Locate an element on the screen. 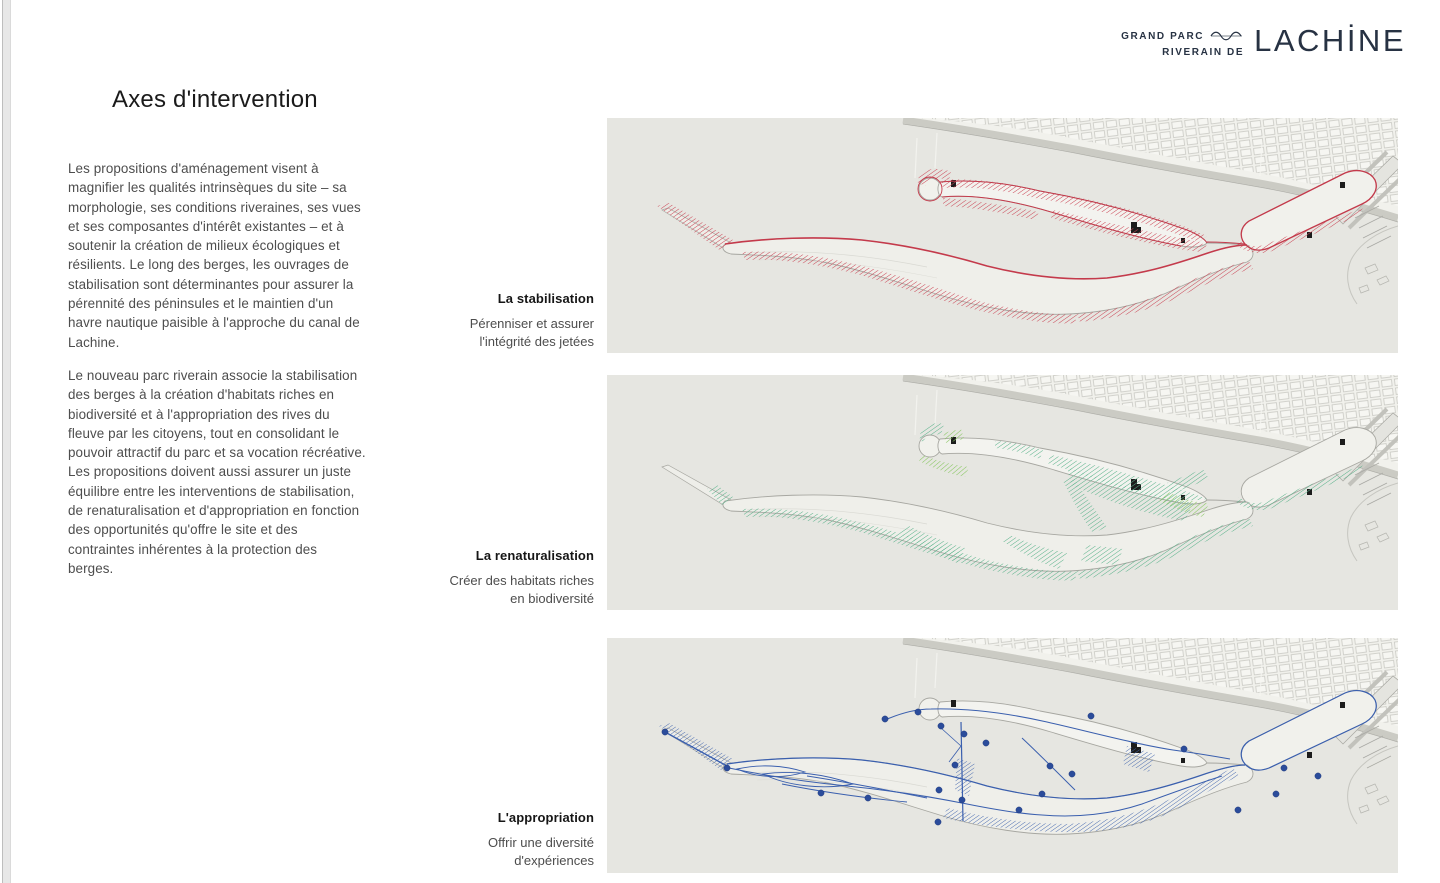 The image size is (1440, 883). viewer-edge-strip is located at coordinates (6, 441).